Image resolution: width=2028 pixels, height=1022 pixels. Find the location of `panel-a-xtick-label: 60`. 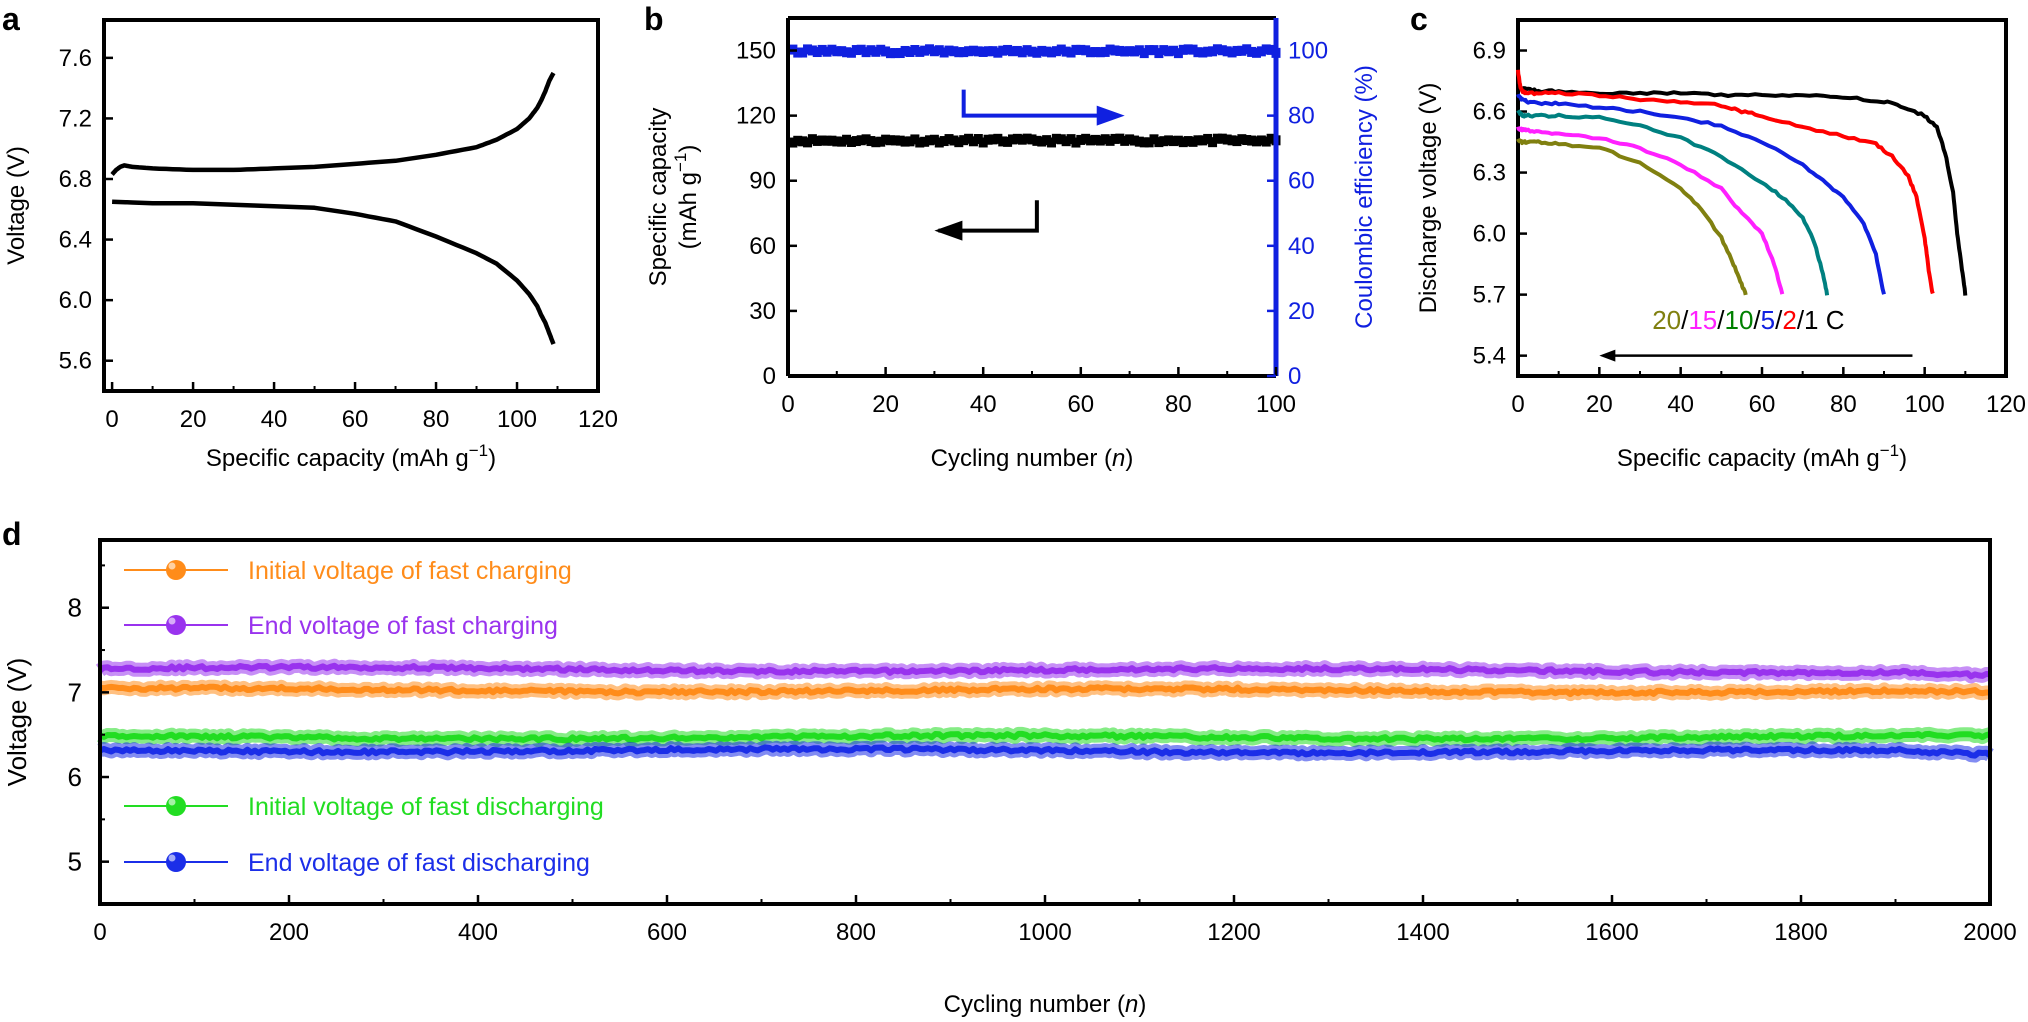

panel-a-xtick-label: 60 is located at coordinates (355, 419).